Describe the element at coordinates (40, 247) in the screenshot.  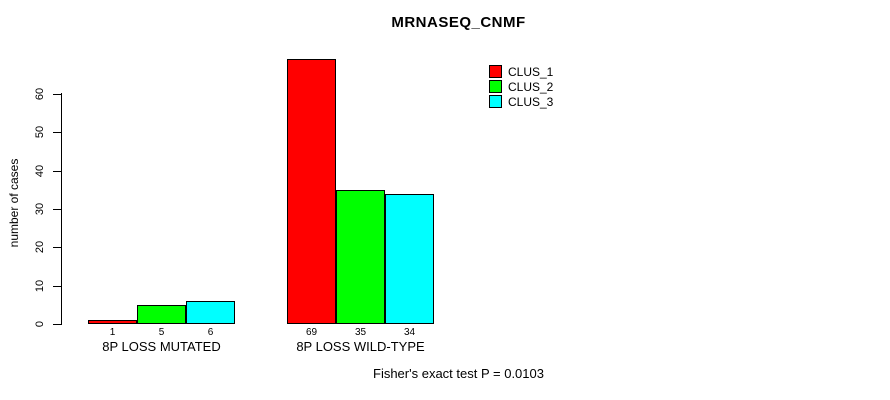
I see `y-axis-tick-label: 20` at that location.